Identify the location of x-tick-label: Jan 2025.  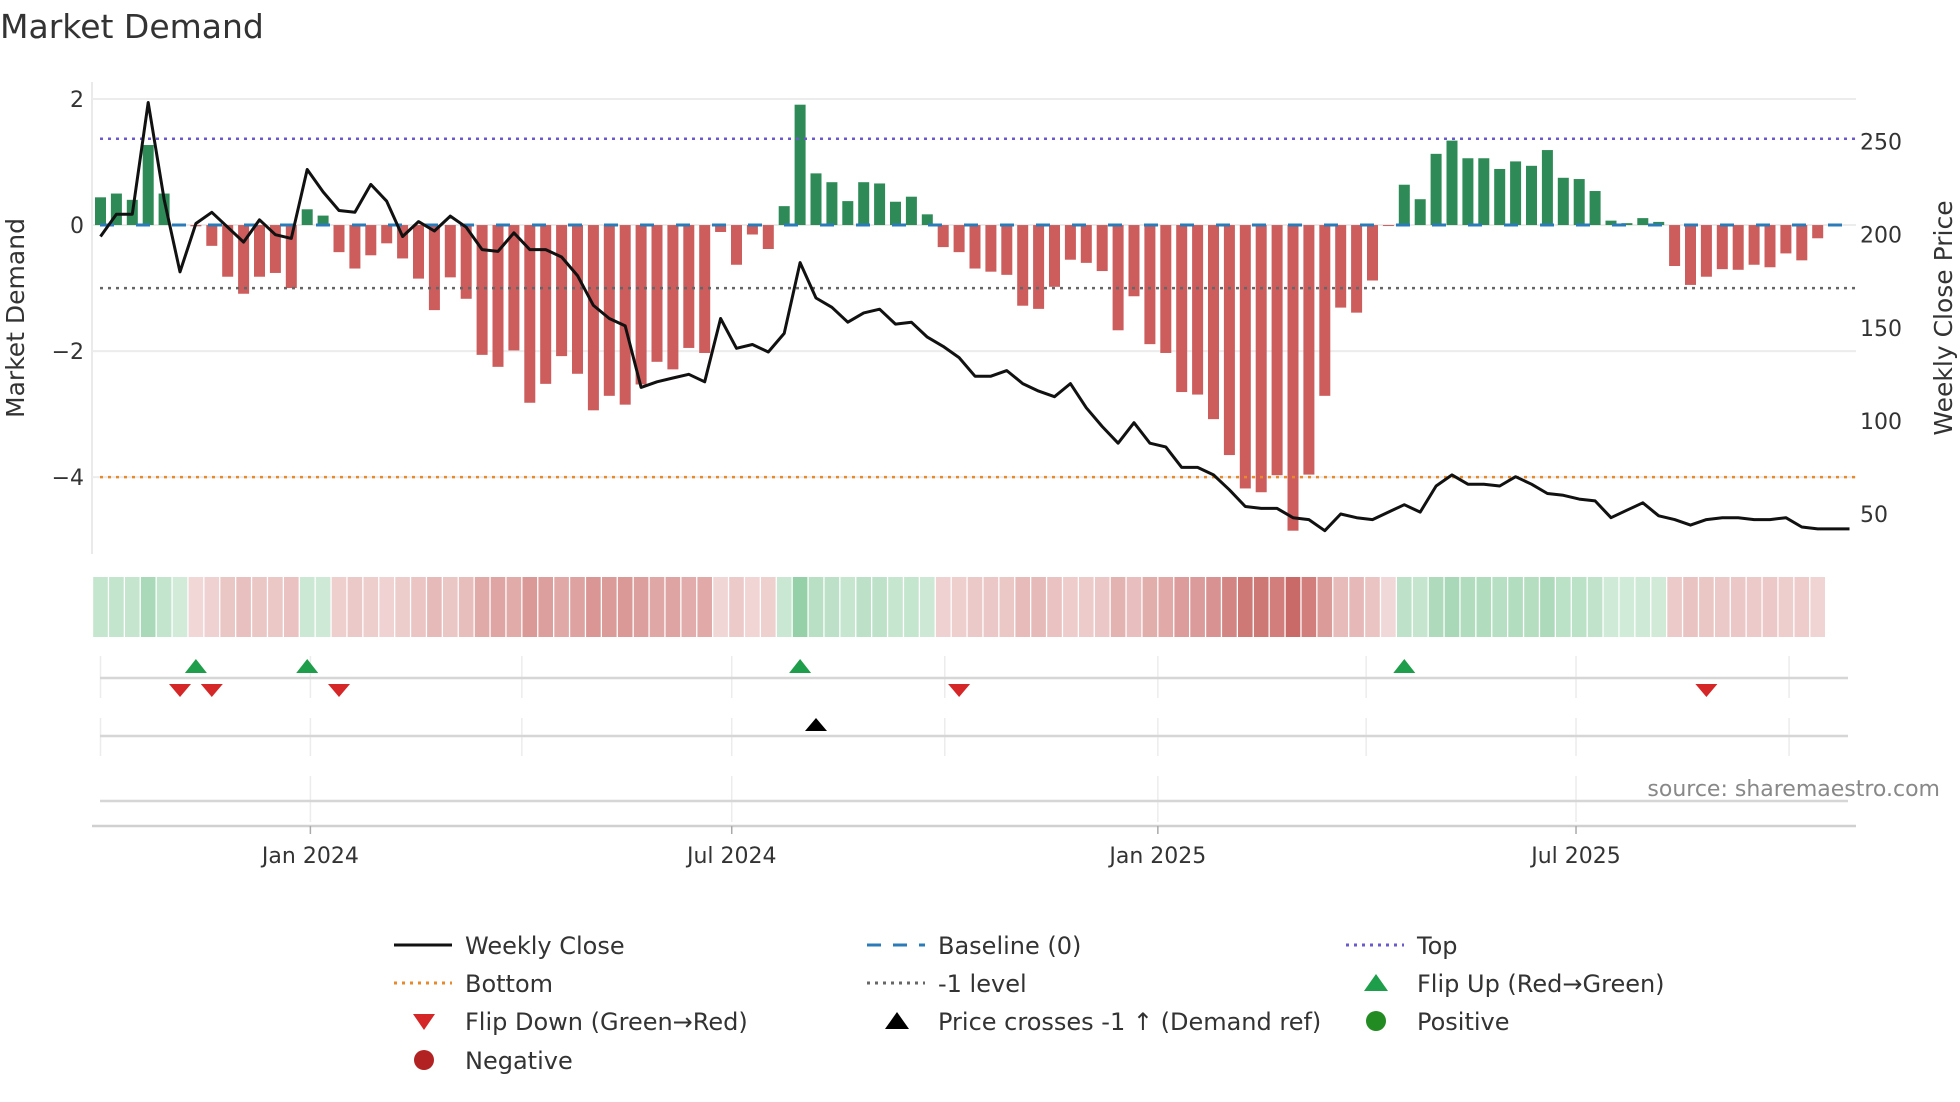
(1156, 856).